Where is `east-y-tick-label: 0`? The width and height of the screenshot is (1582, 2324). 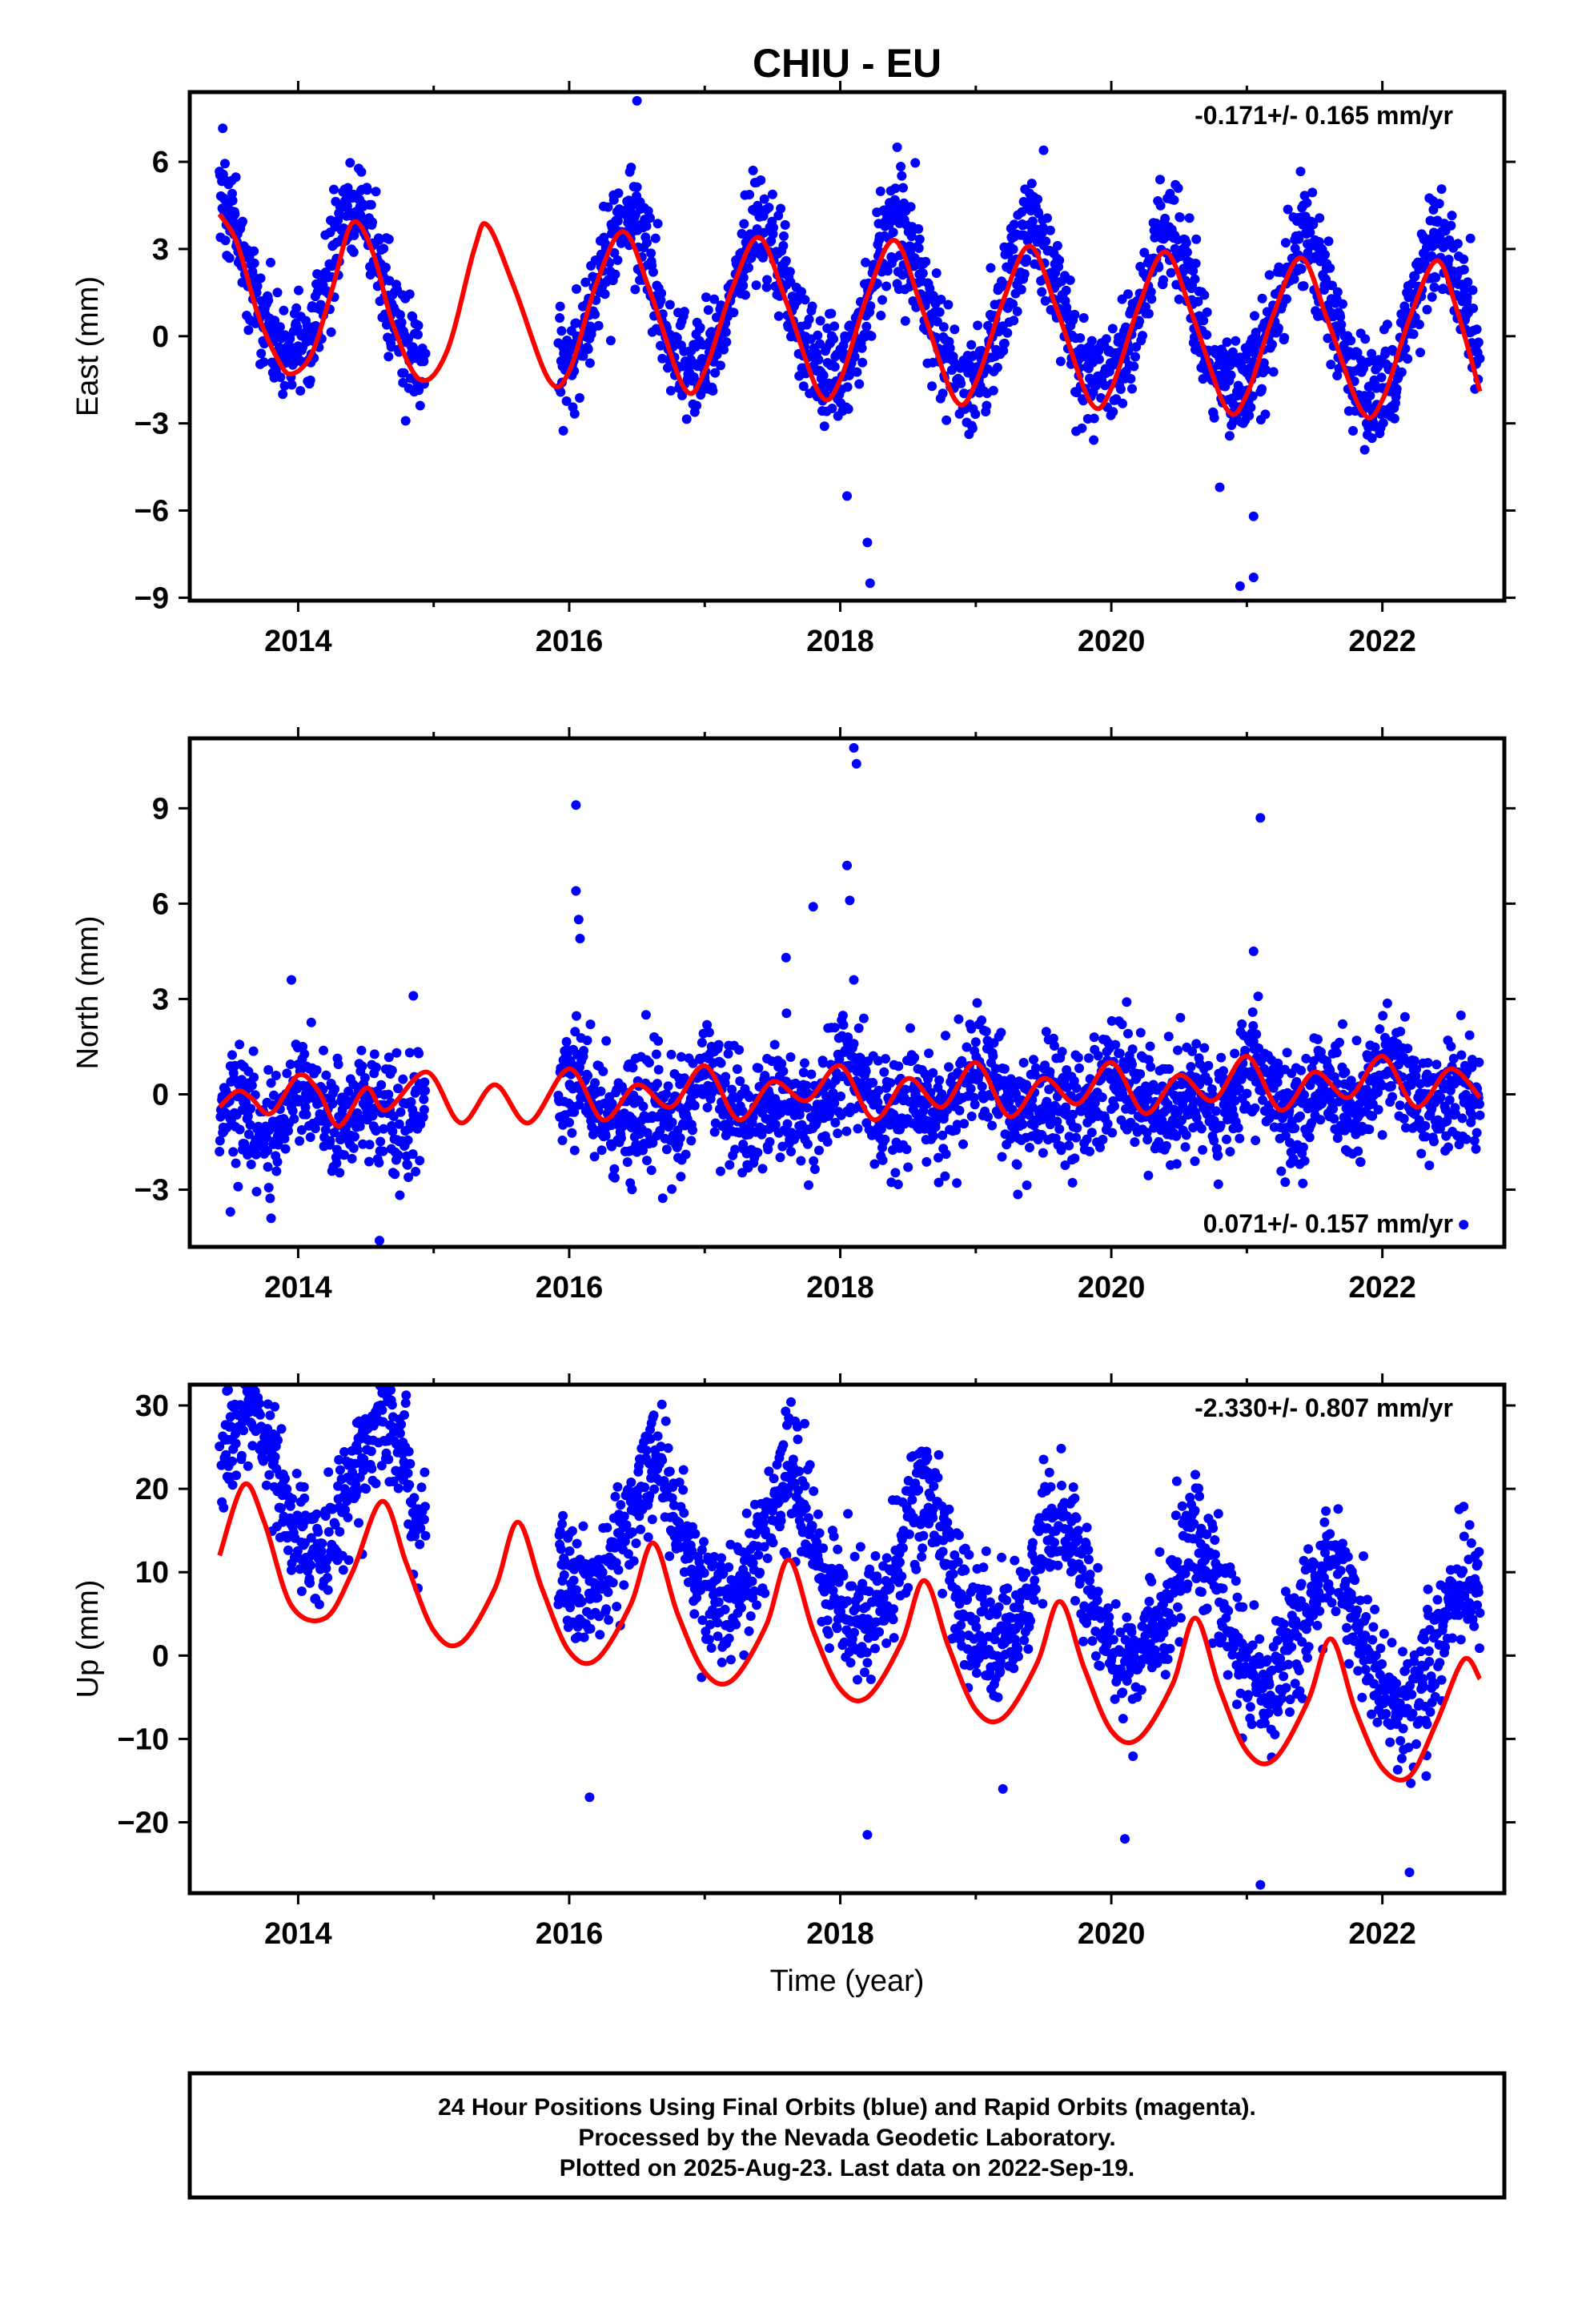
east-y-tick-label: 0 is located at coordinates (161, 337).